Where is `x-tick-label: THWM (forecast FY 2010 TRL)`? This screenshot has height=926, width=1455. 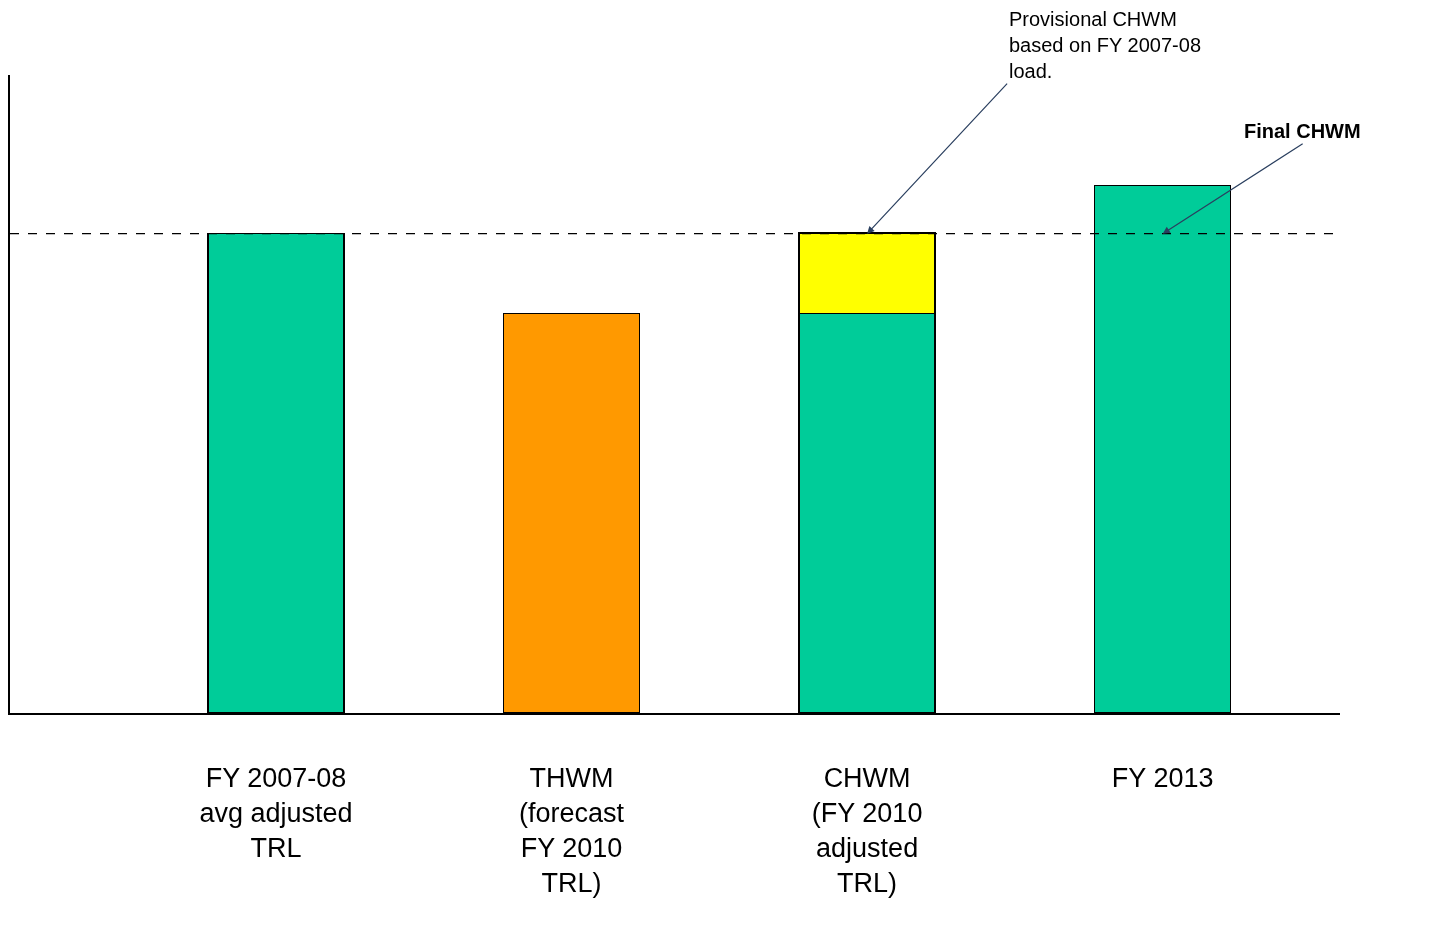
x-tick-label: THWM (forecast FY 2010 TRL) is located at coordinates (572, 831).